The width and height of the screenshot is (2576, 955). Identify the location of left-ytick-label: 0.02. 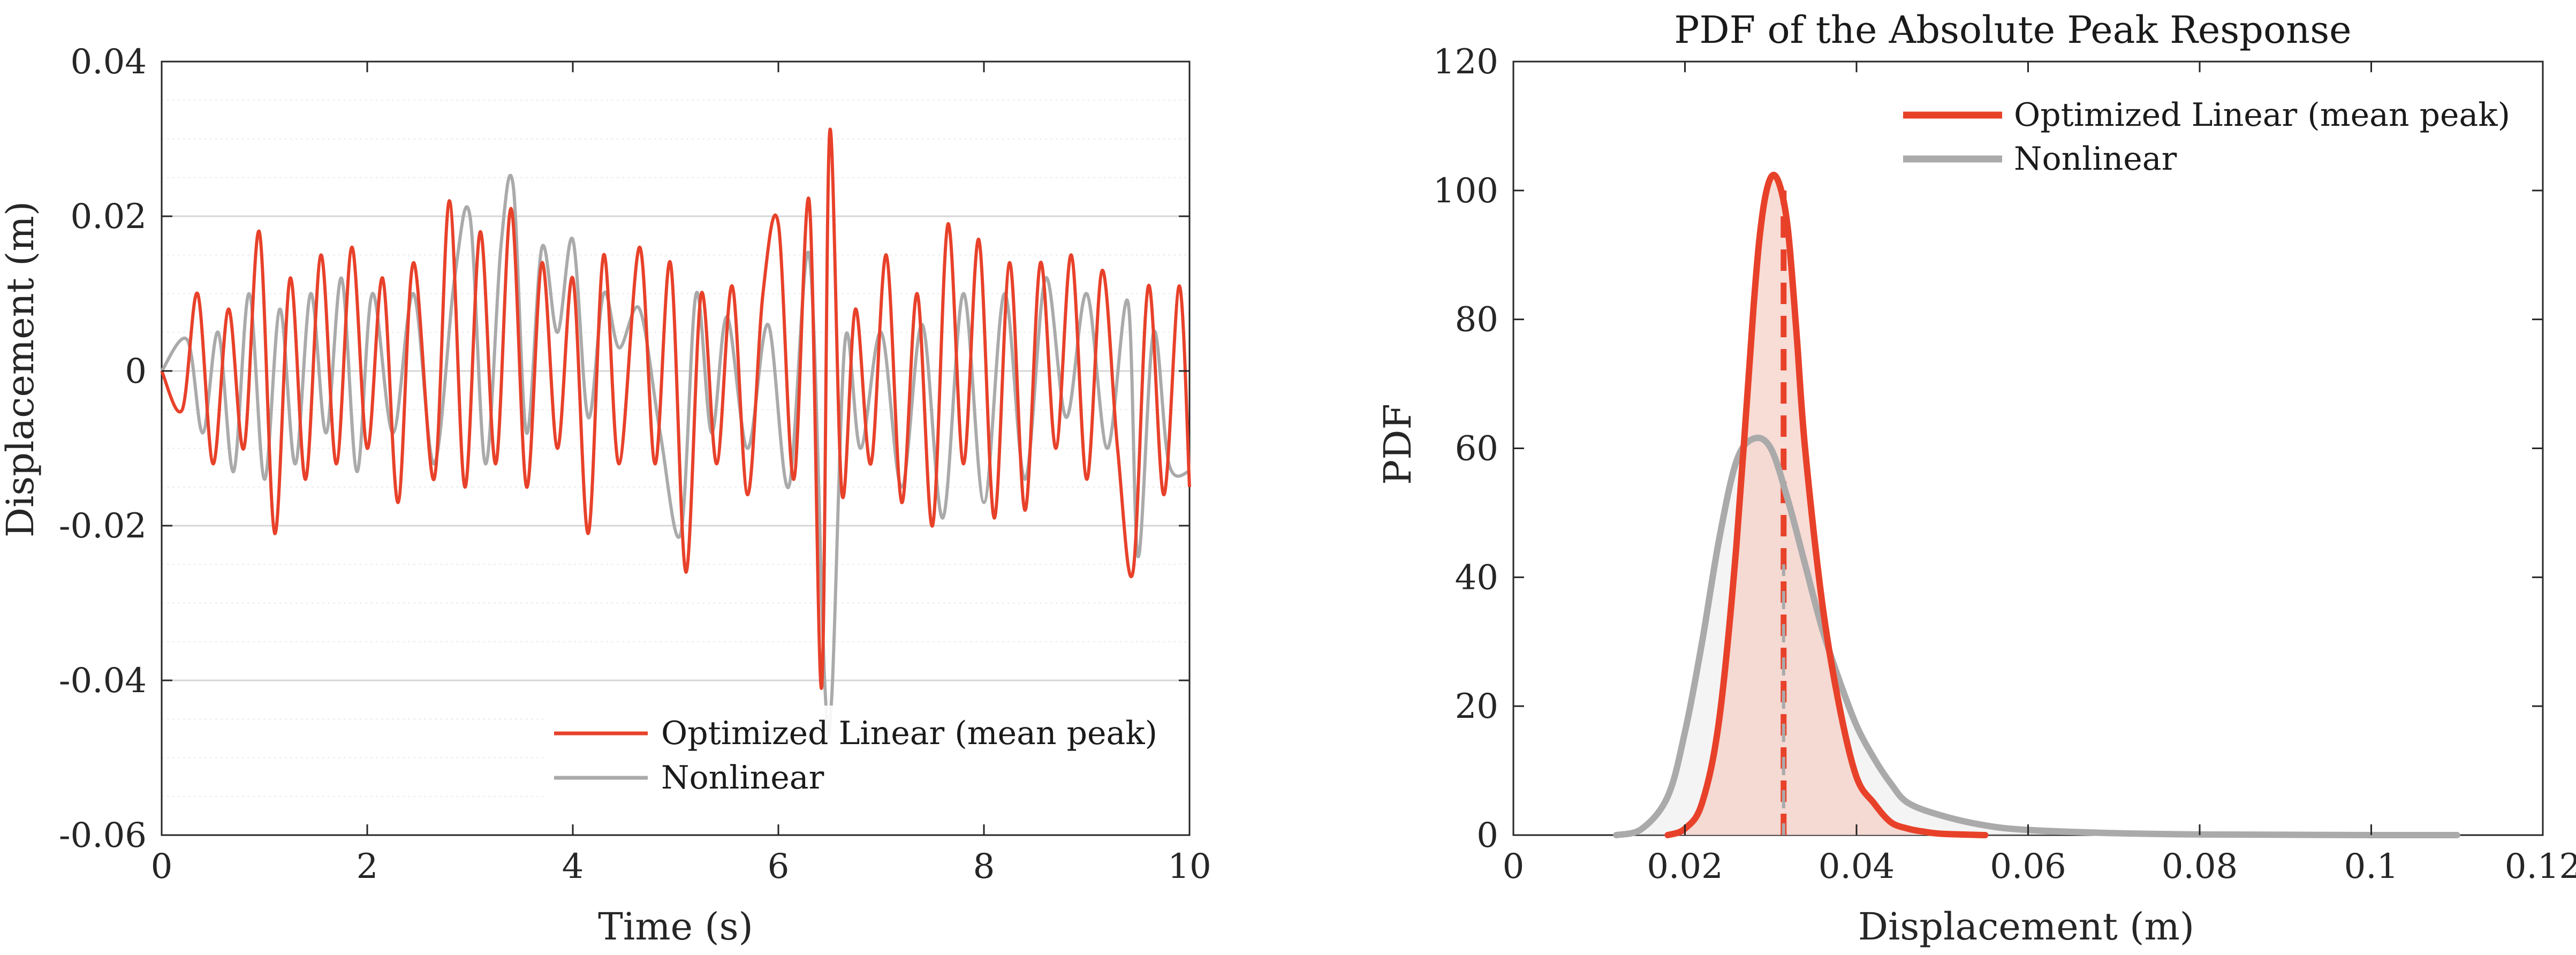
(109, 217).